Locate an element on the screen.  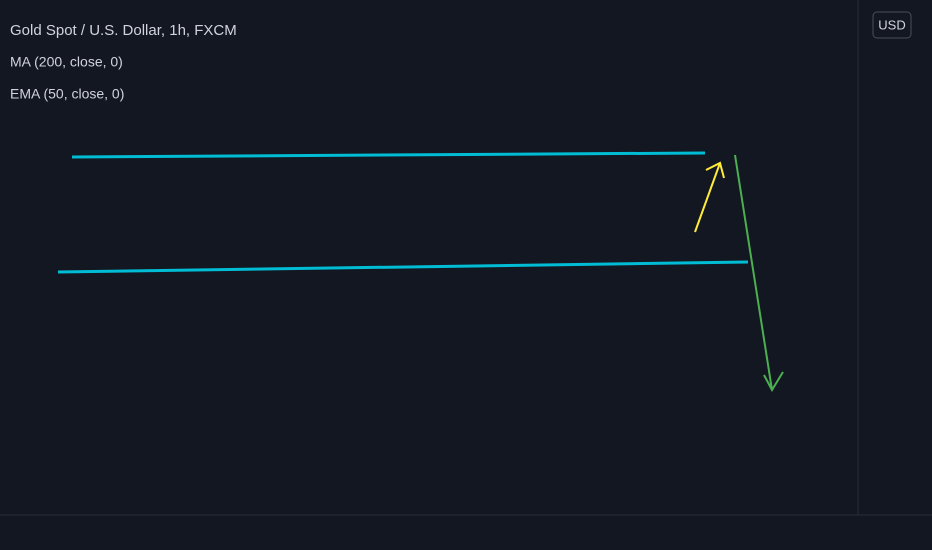
legend-entry: MA (200, close, 0) is located at coordinates (66, 62).